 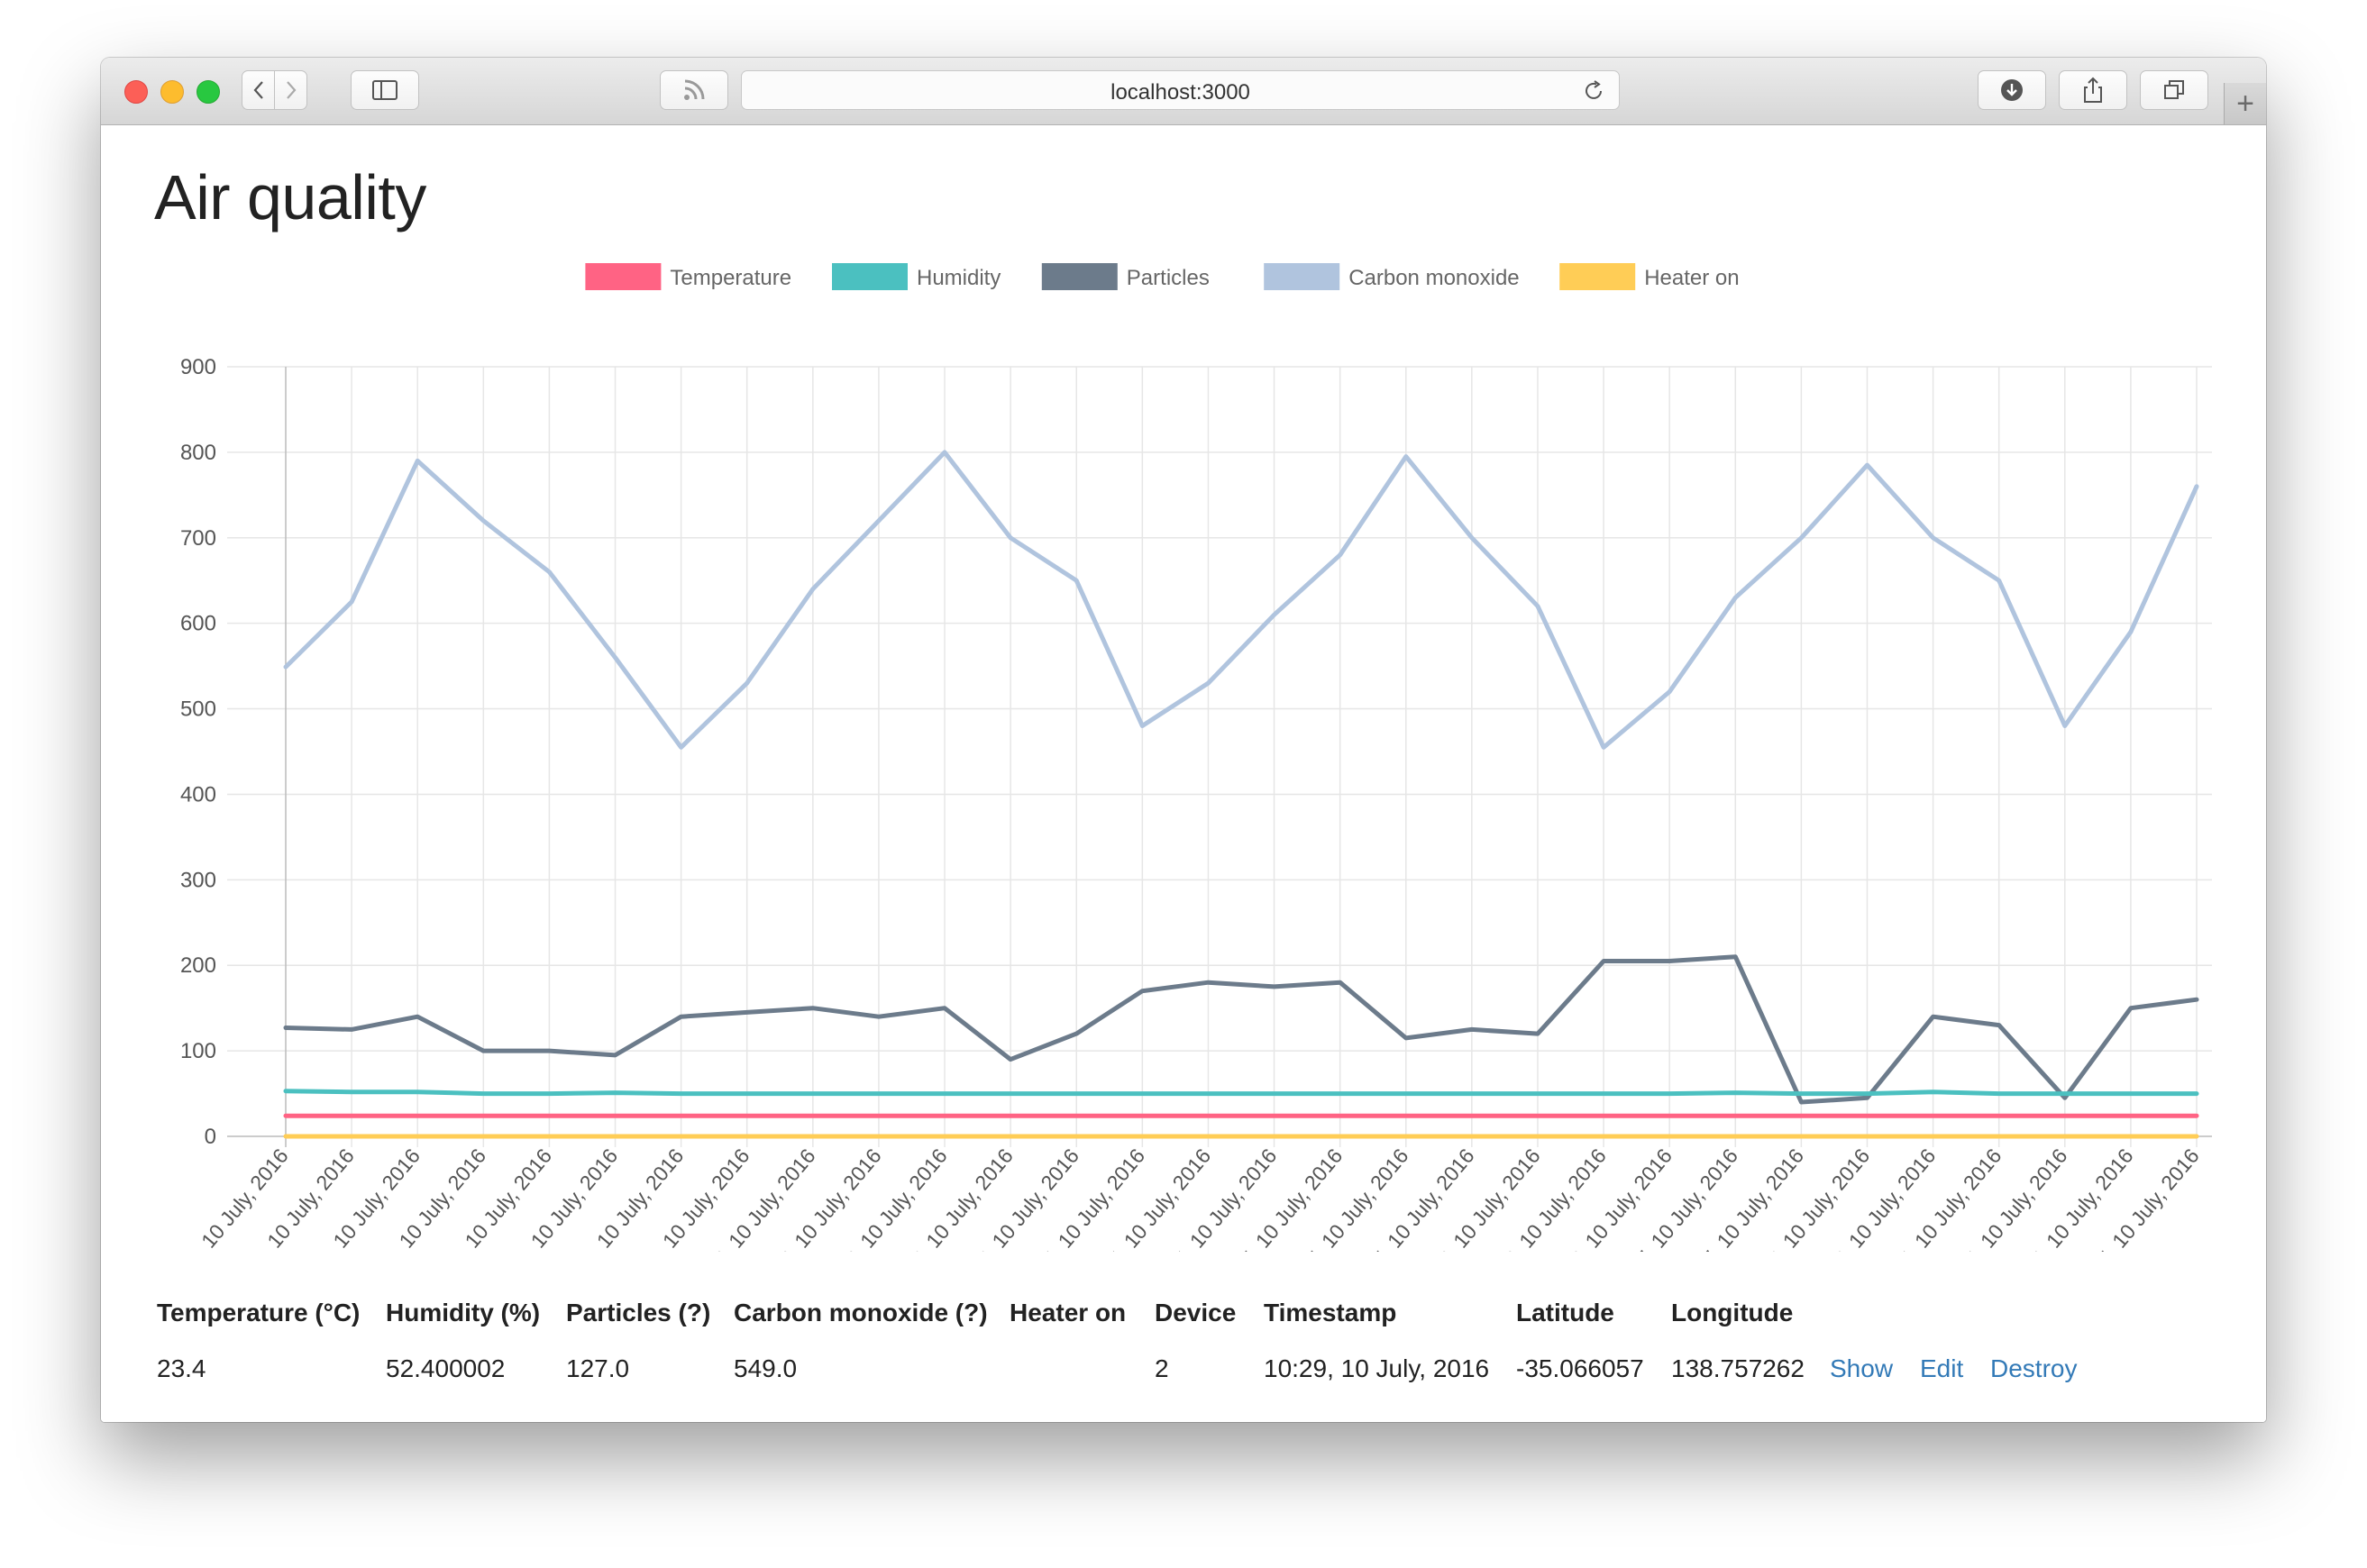 I want to click on cell-carbon-monoxide: 549.0, so click(x=872, y=1369).